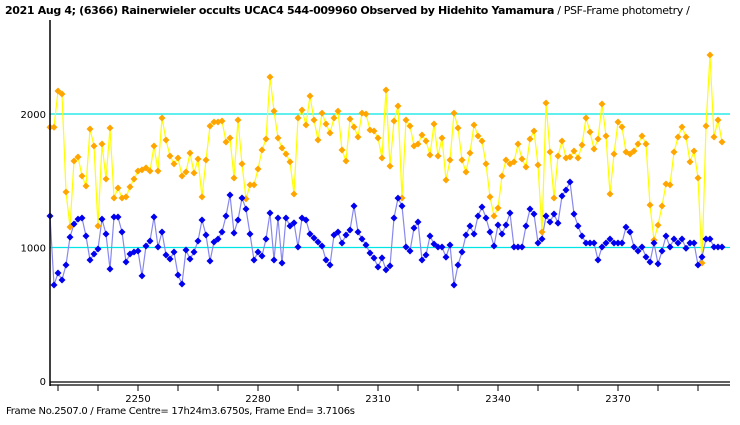 The height and width of the screenshot is (425, 740). Describe the element at coordinates (617, 399) in the screenshot. I see `x-tick-label: 2370` at that location.